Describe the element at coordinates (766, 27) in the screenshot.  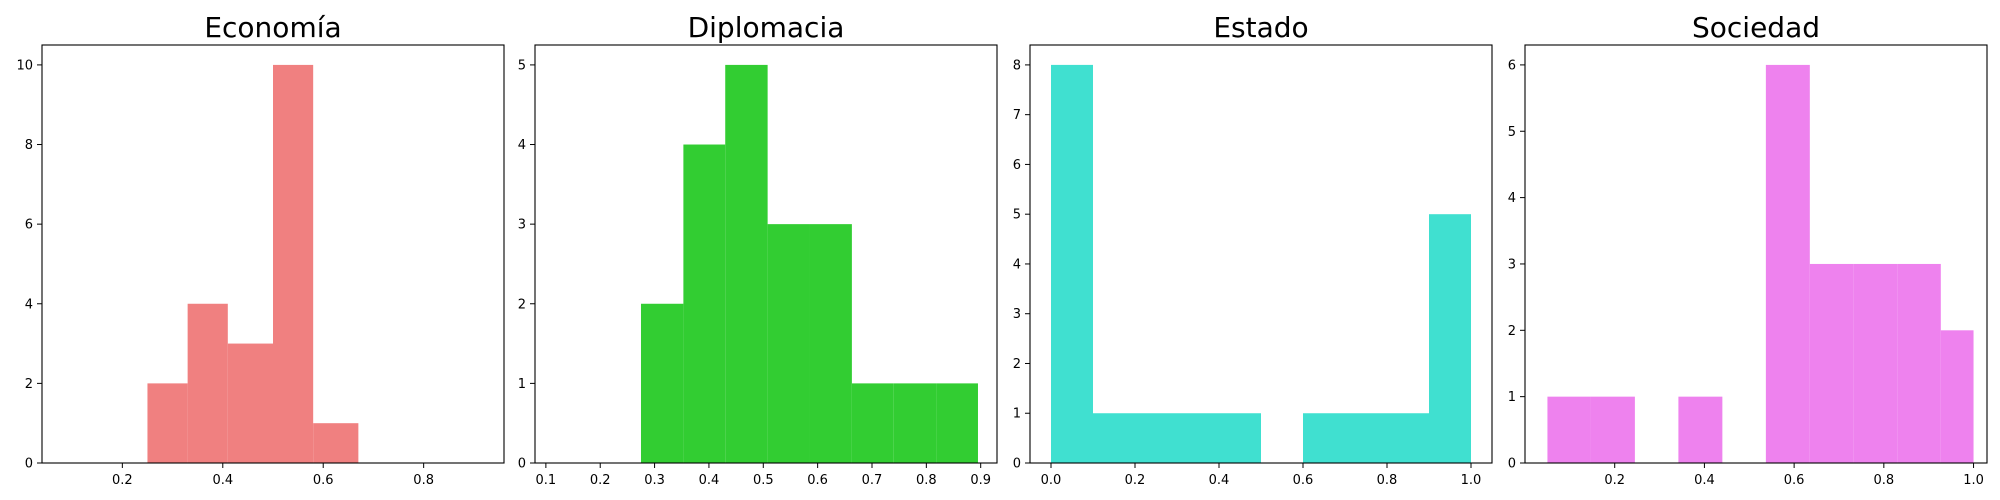
I see `chart-title: Diplomacia` at that location.